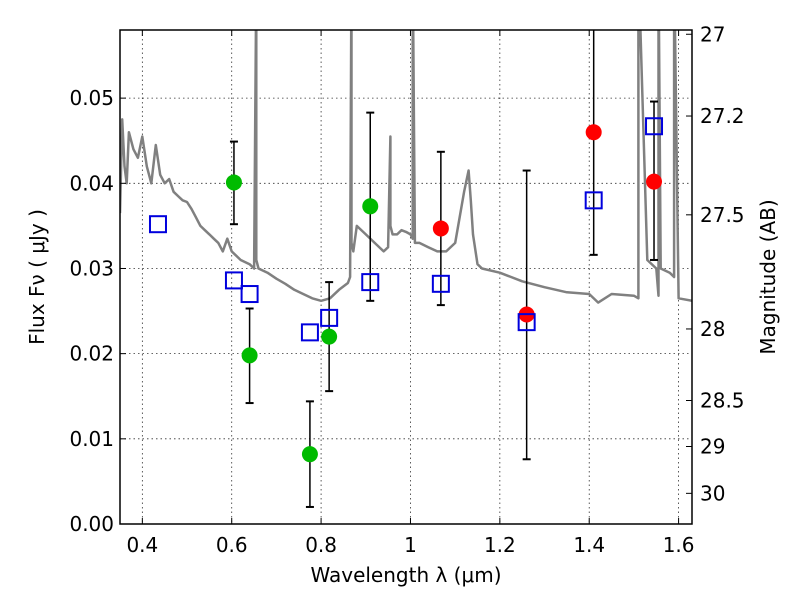 This screenshot has width=800, height=600. What do you see at coordinates (712, 329) in the screenshot?
I see `y2-tick-label: 28` at bounding box center [712, 329].